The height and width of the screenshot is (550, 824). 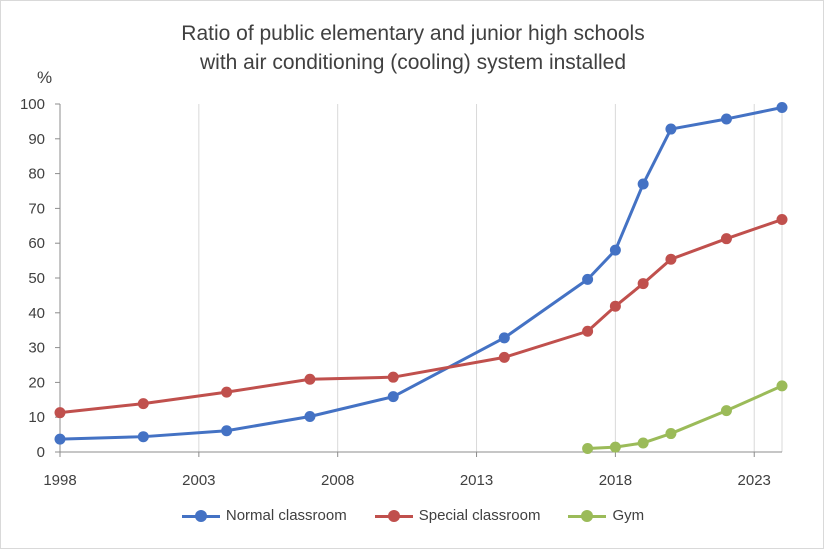 What do you see at coordinates (36, 174) in the screenshot?
I see `y-tick-label: 80` at bounding box center [36, 174].